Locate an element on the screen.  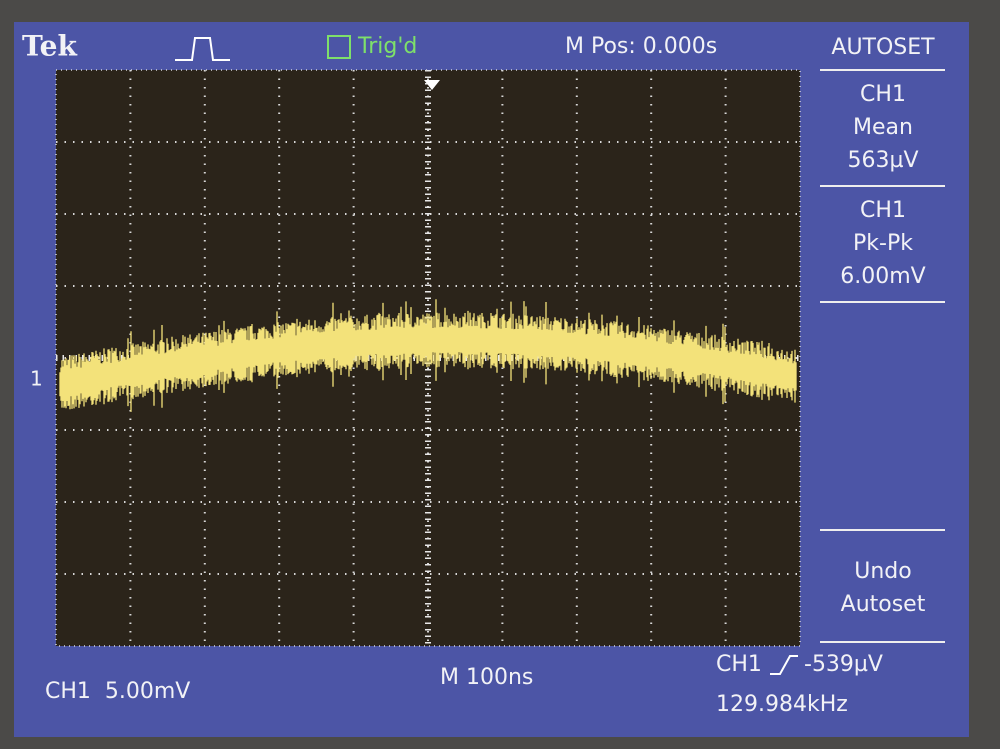
channel-scale: CH1 5.00mV is located at coordinates (117, 691).